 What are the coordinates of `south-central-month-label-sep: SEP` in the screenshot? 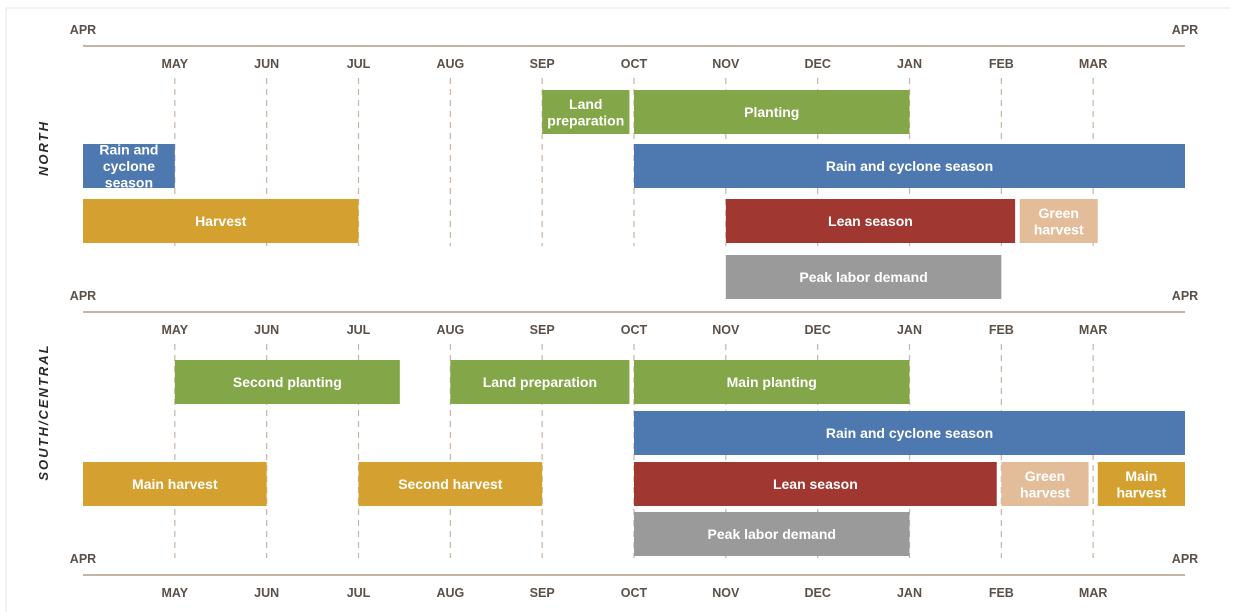 It's located at (542, 330).